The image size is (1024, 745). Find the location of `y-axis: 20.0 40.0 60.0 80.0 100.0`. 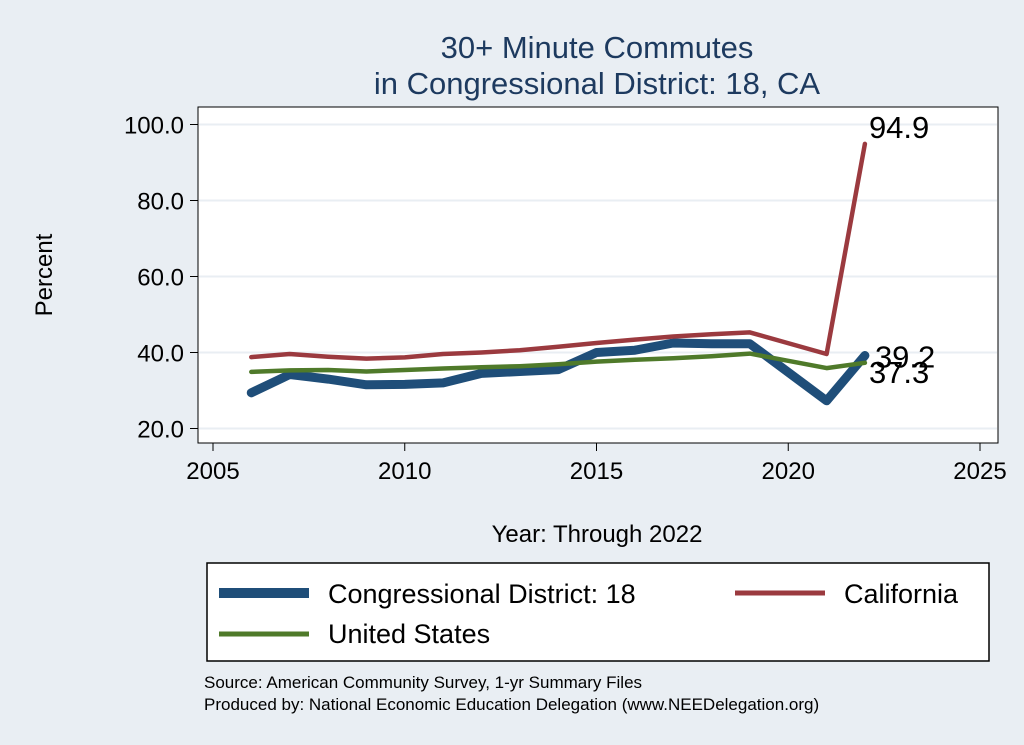

y-axis: 20.0 40.0 60.0 80.0 100.0 is located at coordinates (161, 278).